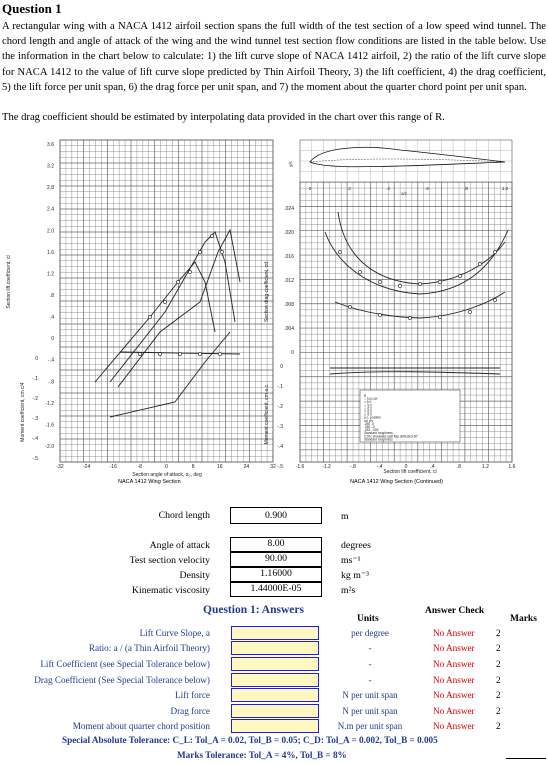 The width and height of the screenshot is (548, 764). I want to click on y-tick-label: -1.2, so click(49, 404).